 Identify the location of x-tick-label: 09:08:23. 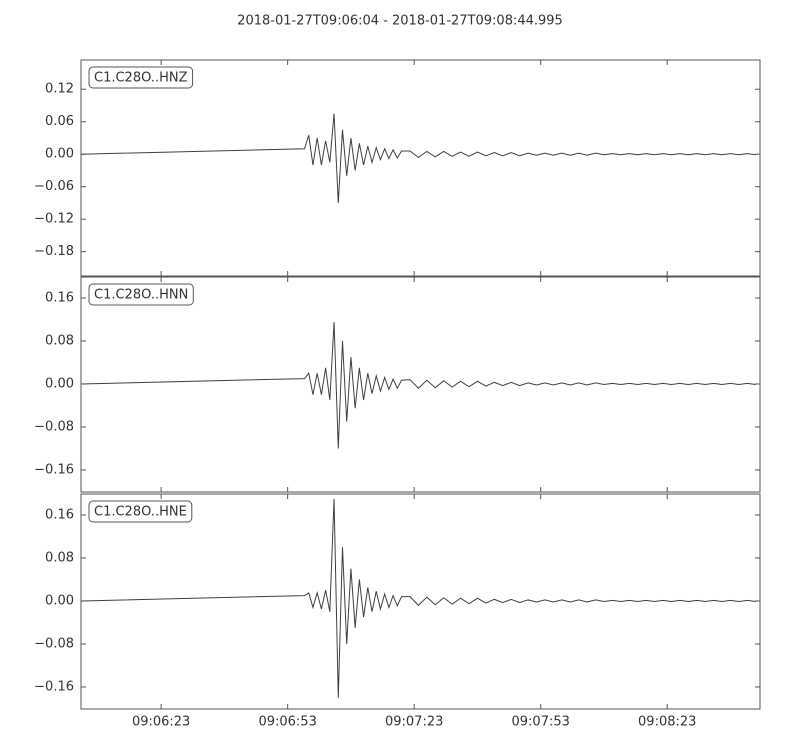
(667, 722).